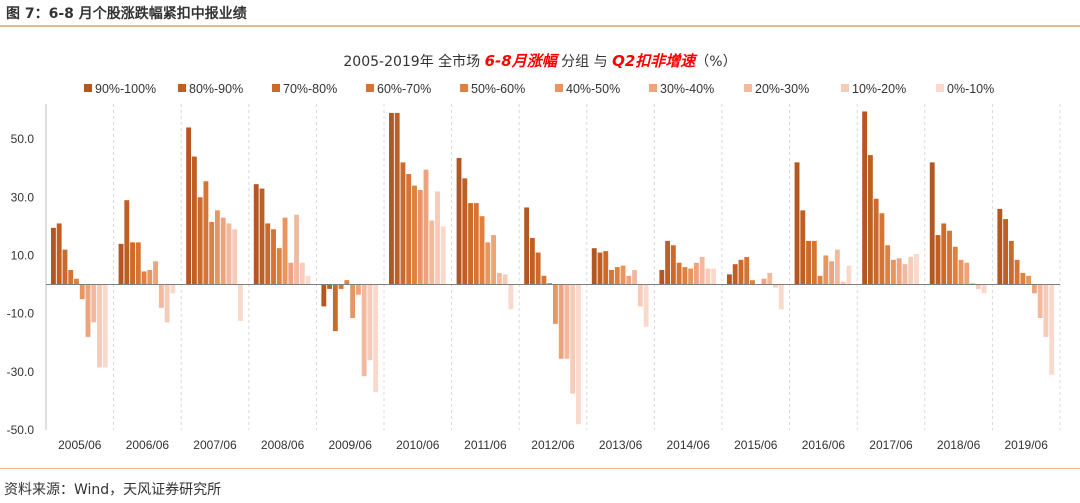 This screenshot has height=503, width=1080. What do you see at coordinates (23, 197) in the screenshot?
I see `y-tick-label: 30.0` at bounding box center [23, 197].